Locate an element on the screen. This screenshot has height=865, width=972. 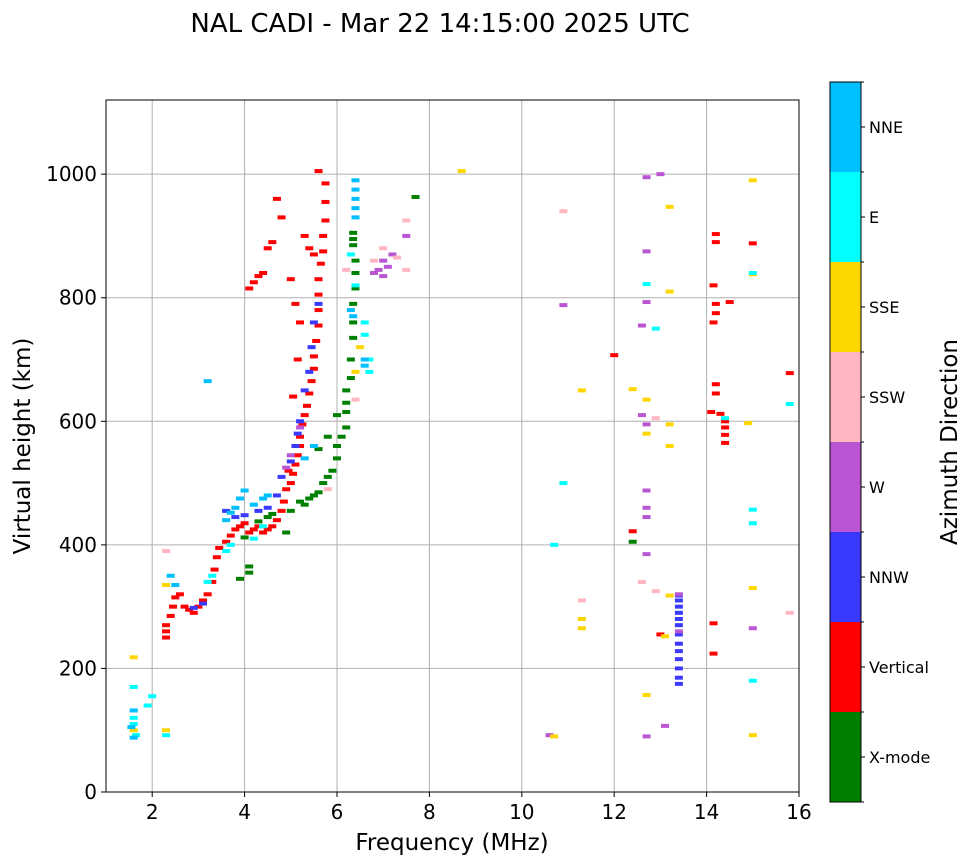
chart-title: NAL CADI - Mar 22 14:15:00 2025 UTC is located at coordinates (439, 24).